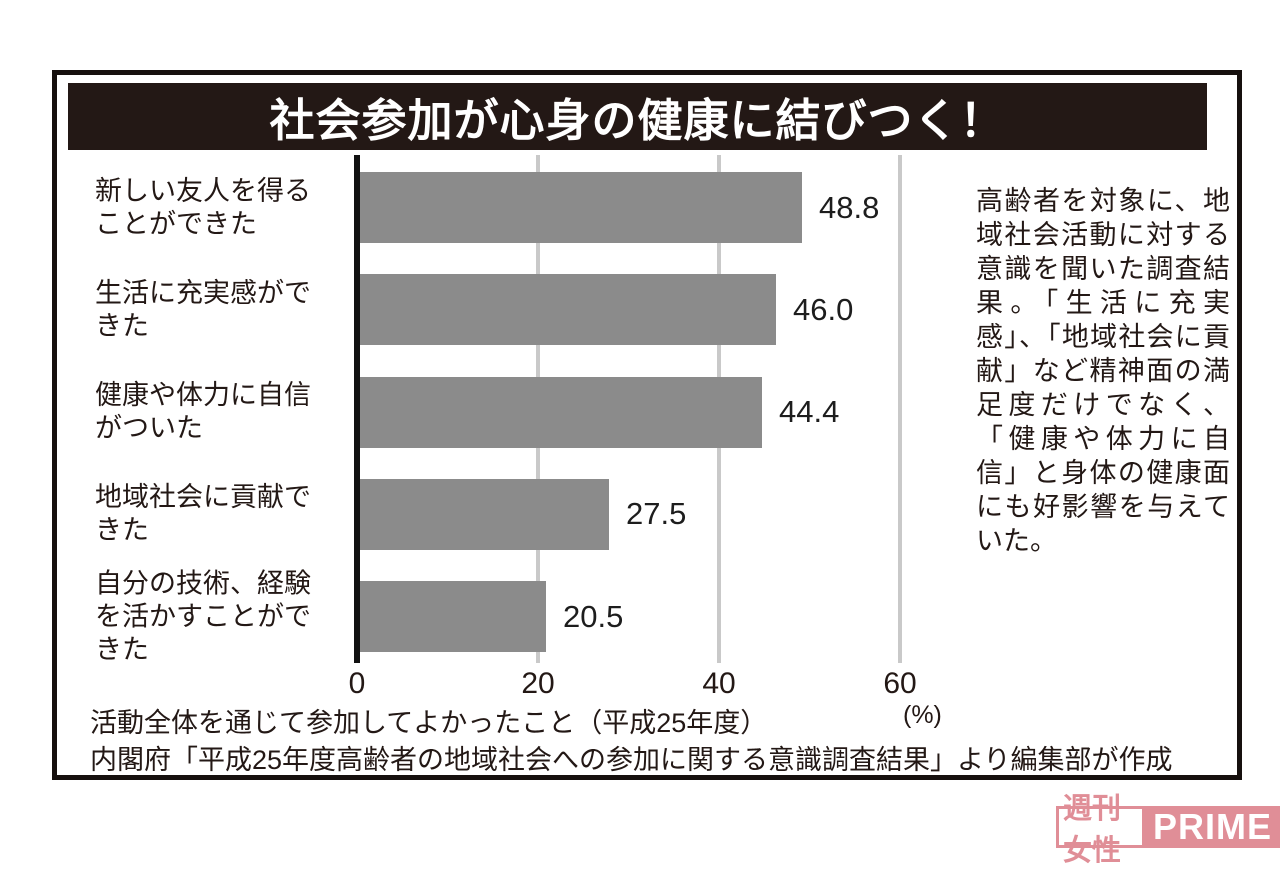 The width and height of the screenshot is (1280, 869). Describe the element at coordinates (1103, 439) in the screenshot. I see `side-note-line: 「健康や体力に自` at that location.